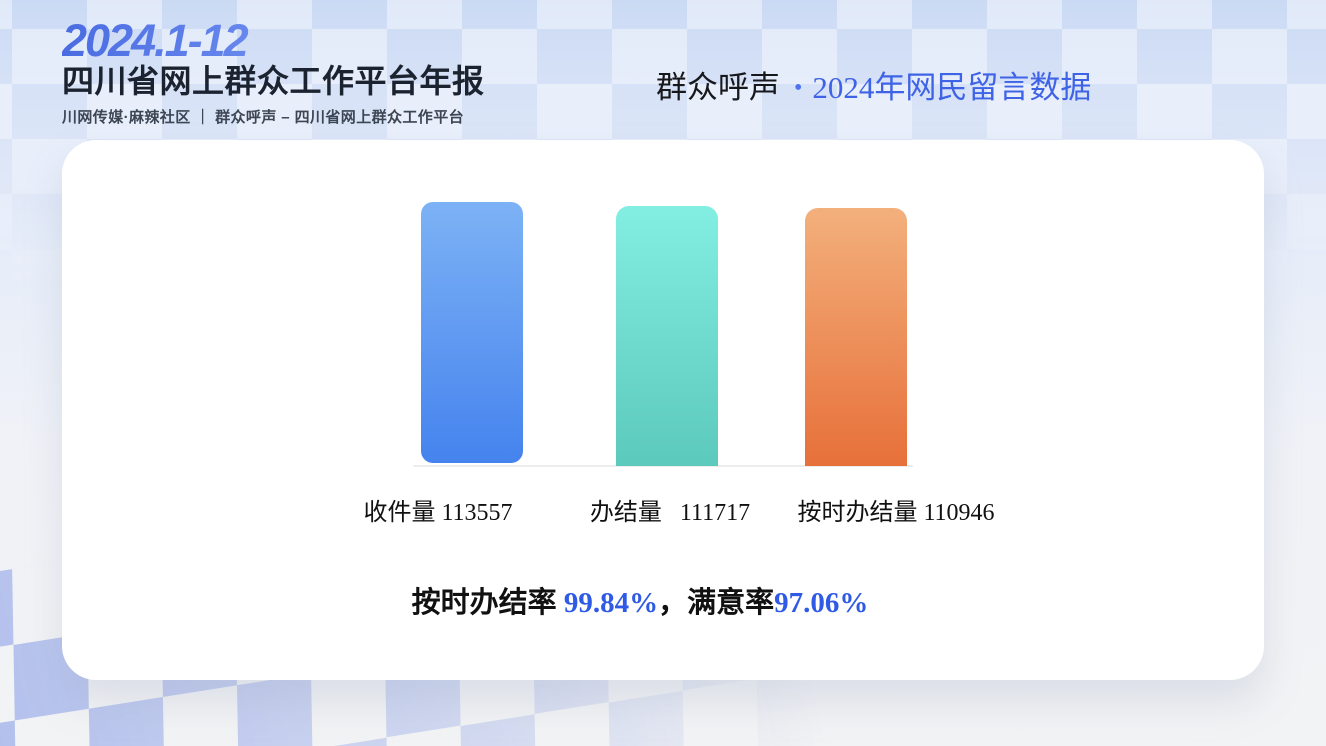  Describe the element at coordinates (821, 603) in the screenshot. I see `summary-value-satisfaction-rate: 97.06%` at that location.